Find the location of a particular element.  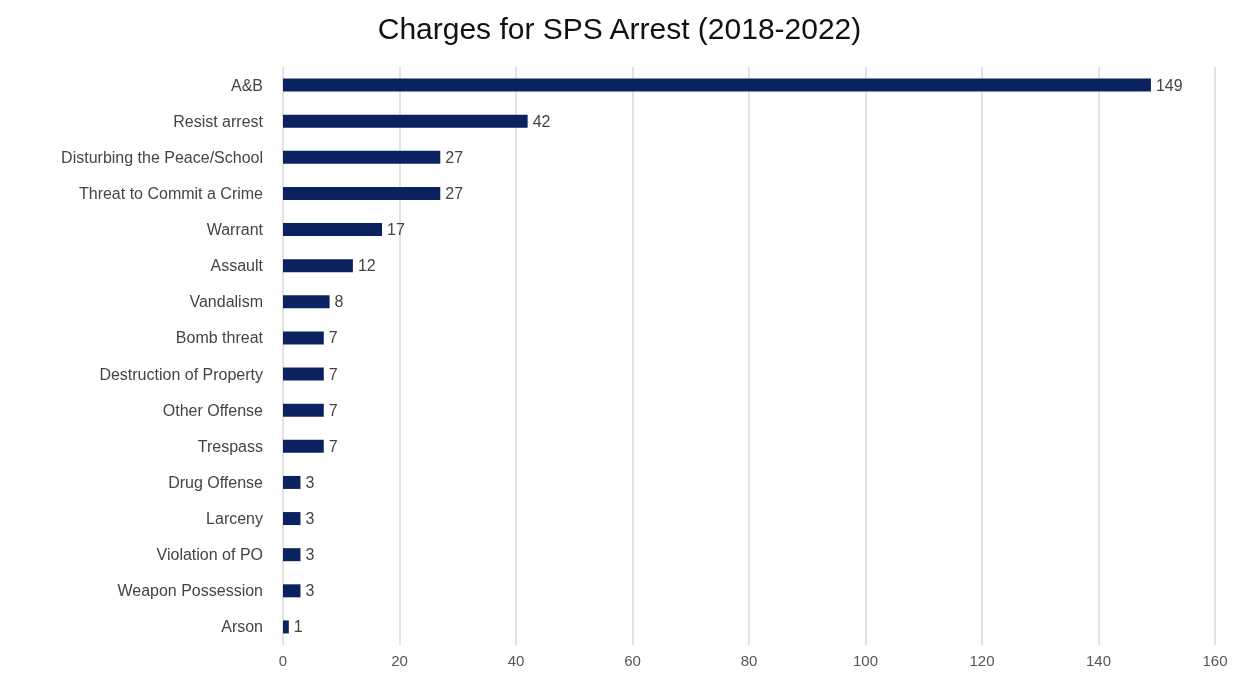

data-label: 8 is located at coordinates (339, 302).